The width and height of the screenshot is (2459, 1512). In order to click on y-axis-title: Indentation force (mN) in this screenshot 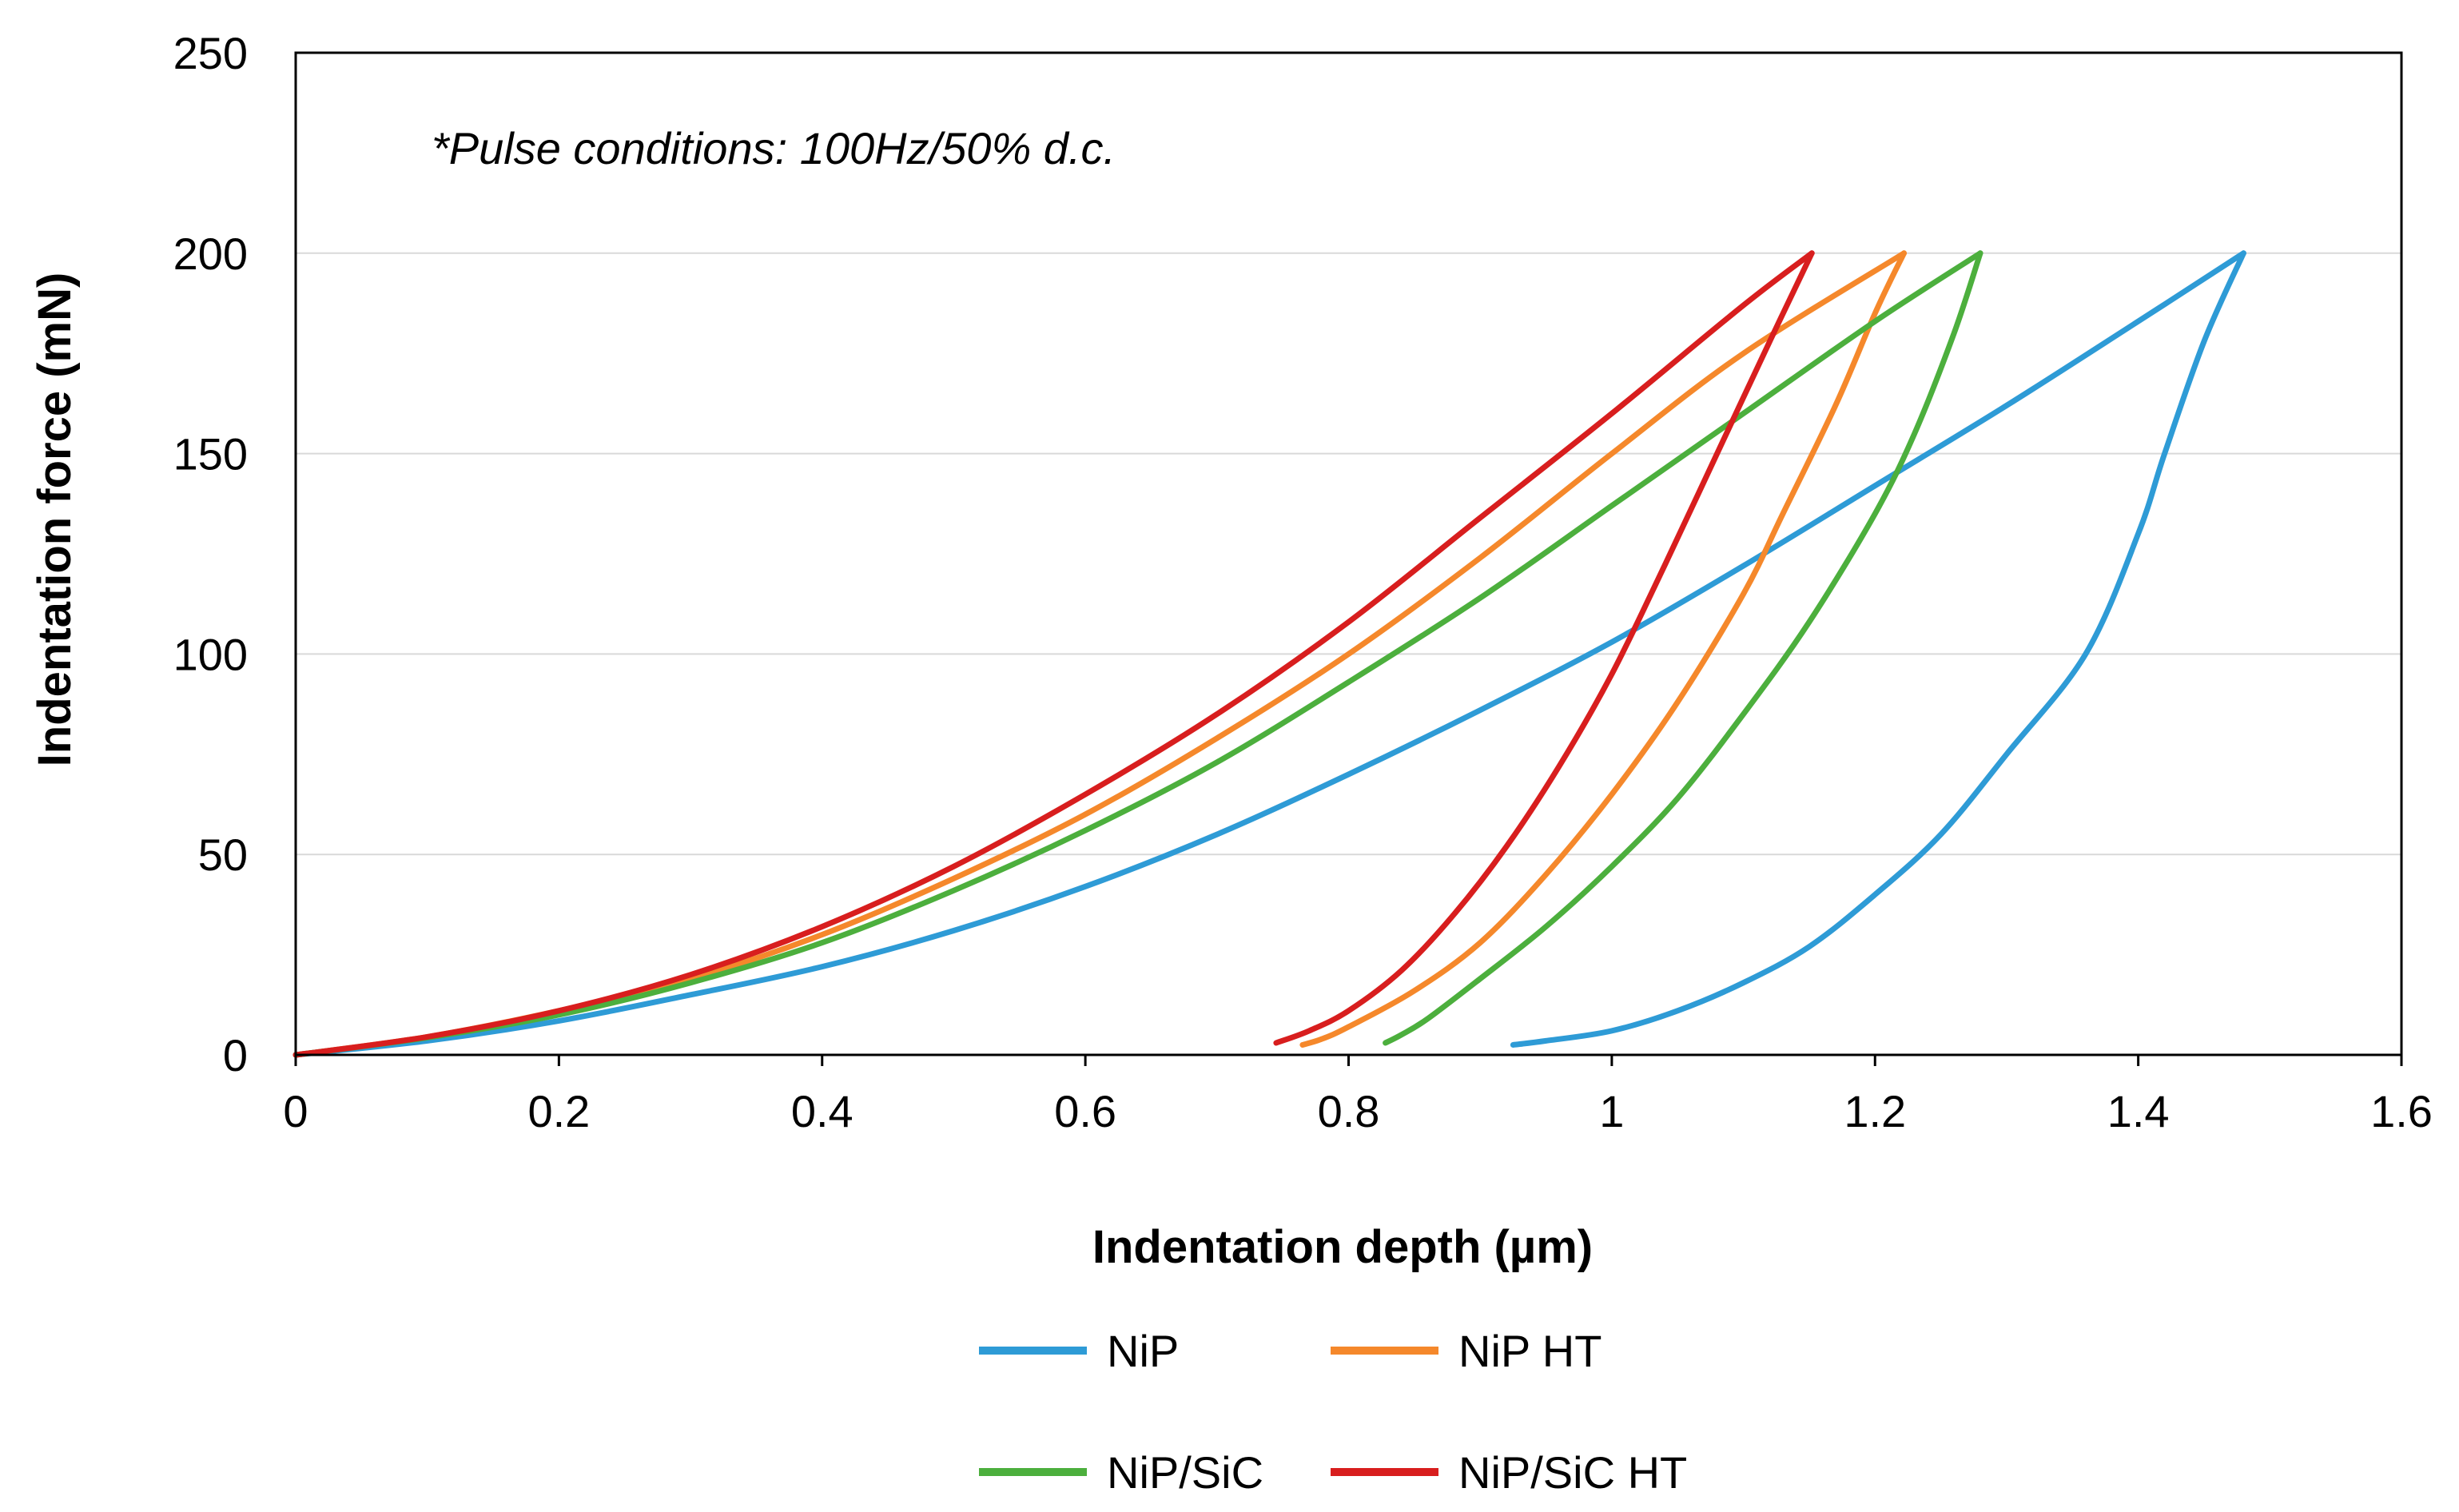, I will do `click(55, 520)`.